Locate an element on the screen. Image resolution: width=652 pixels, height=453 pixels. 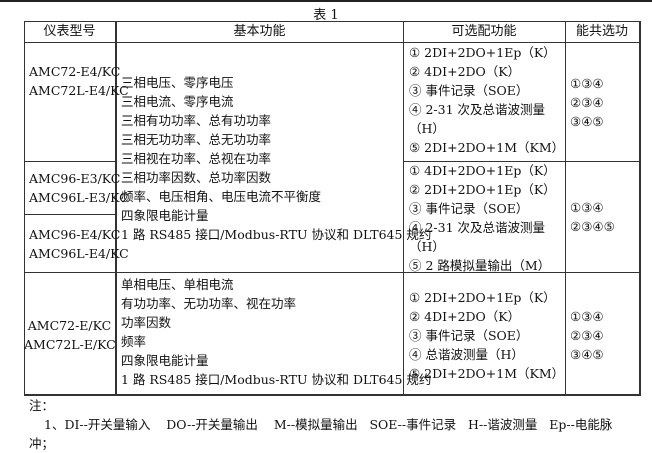
table-border-top is located at coordinates (332, 21).